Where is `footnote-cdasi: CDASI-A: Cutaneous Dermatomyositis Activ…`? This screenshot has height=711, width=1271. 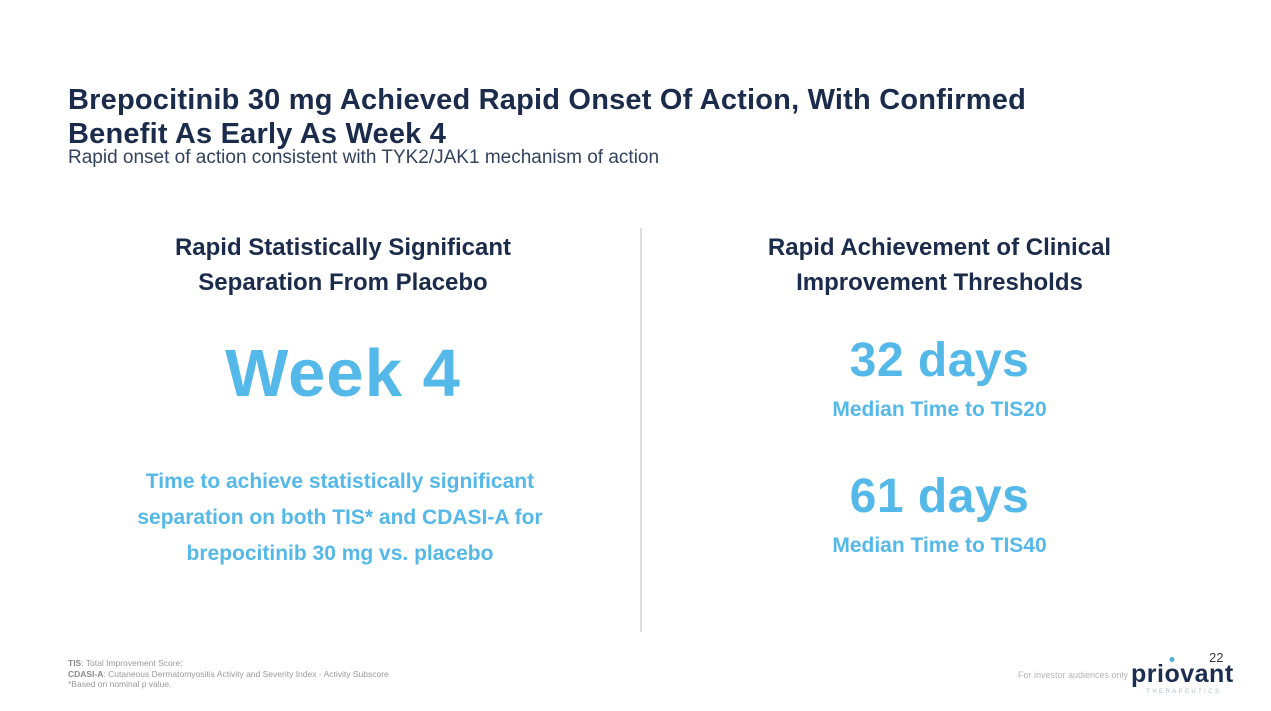
footnote-cdasi: CDASI-A: Cutaneous Dermatomyositis Activ… is located at coordinates (228, 674).